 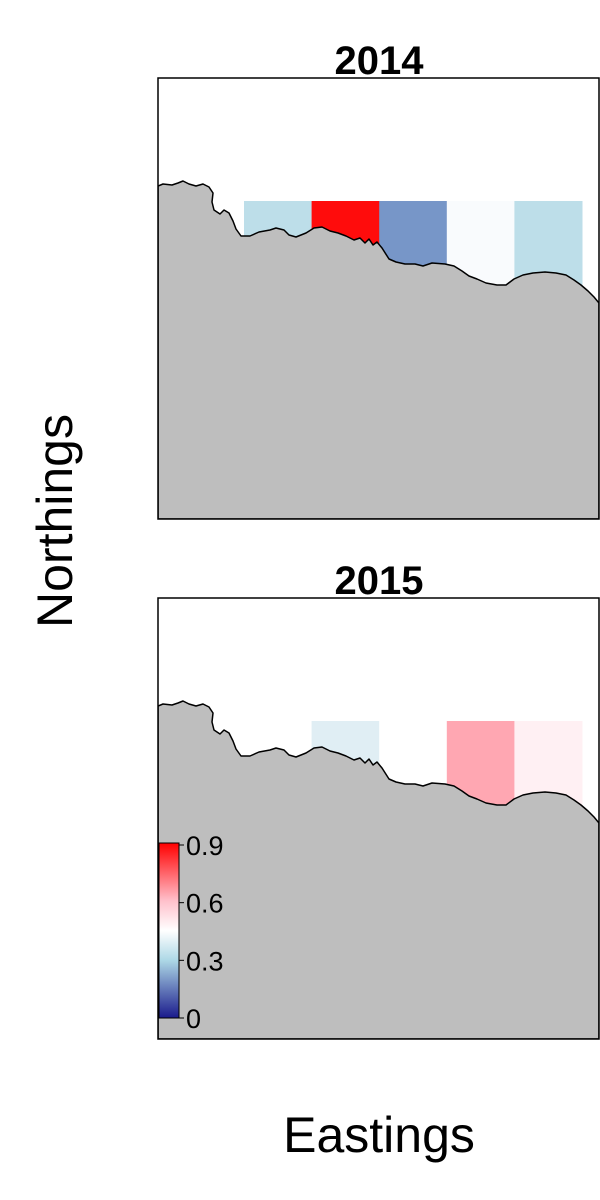 What do you see at coordinates (379, 581) in the screenshot?
I see `panel-title-2015: 2015` at bounding box center [379, 581].